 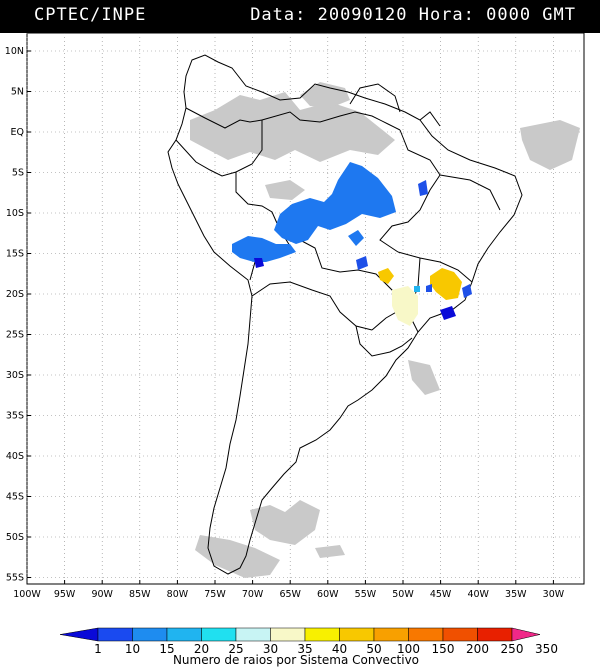 What do you see at coordinates (79, 634) in the screenshot?
I see `colorbar-arrow-left` at bounding box center [79, 634].